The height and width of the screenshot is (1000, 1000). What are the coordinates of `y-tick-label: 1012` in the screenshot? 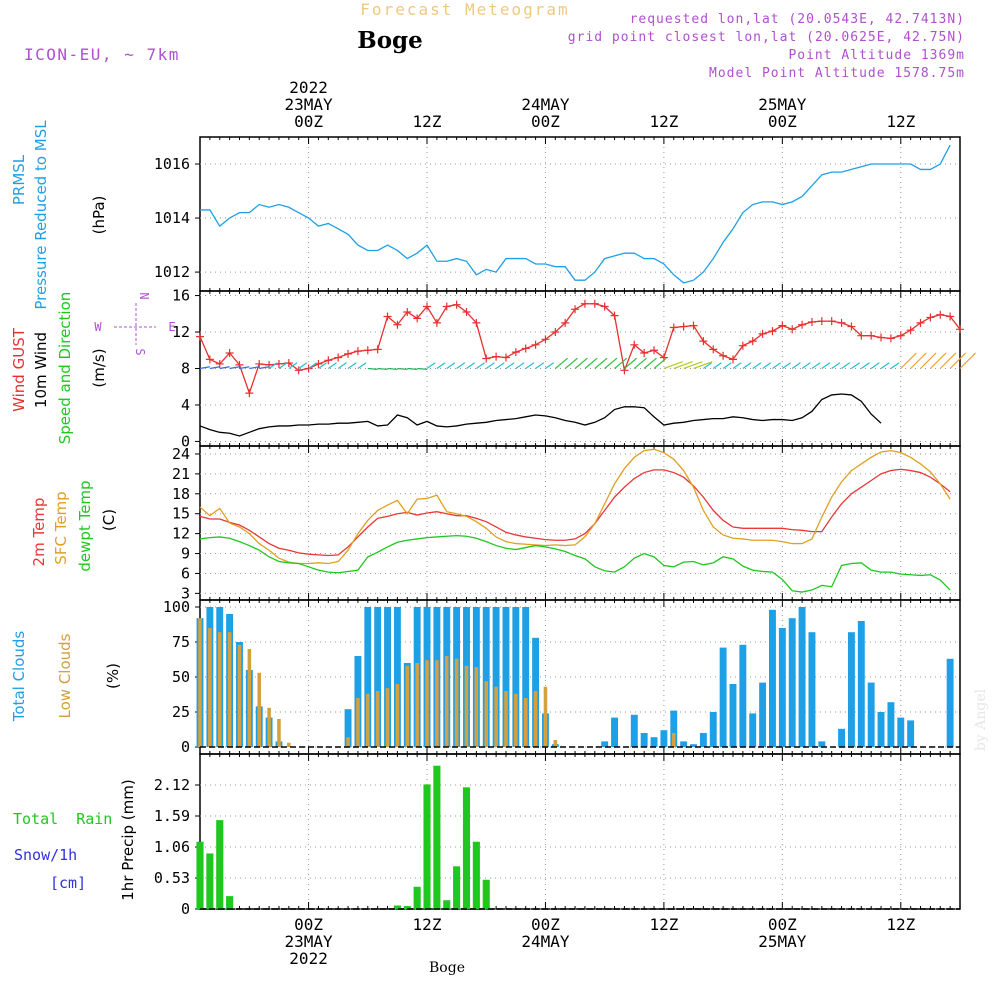 It's located at (172, 272).